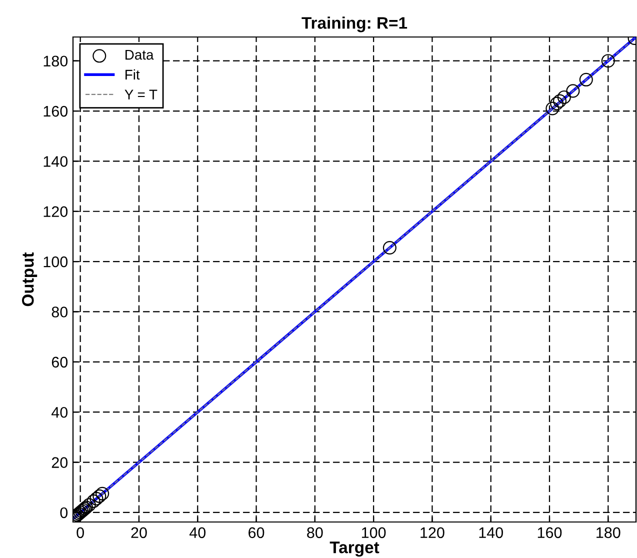 This screenshot has height=558, width=637. Describe the element at coordinates (56, 262) in the screenshot. I see `y-tick-label: 100` at that location.